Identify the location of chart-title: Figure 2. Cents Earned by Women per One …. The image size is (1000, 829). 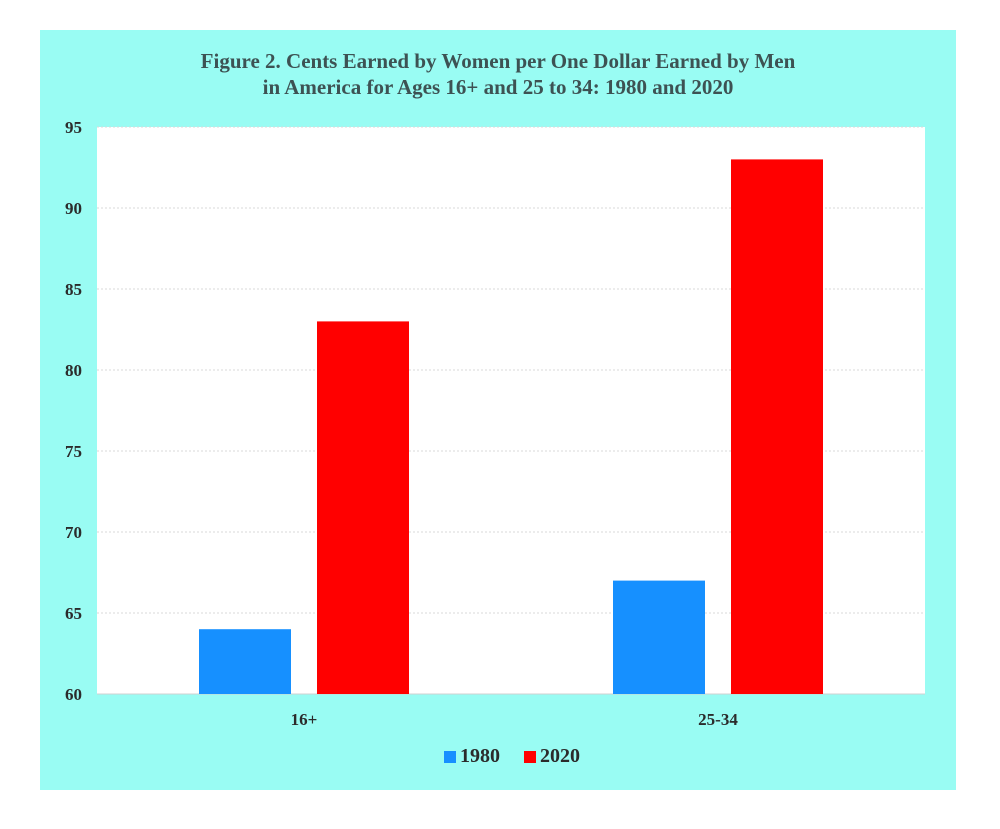
(498, 74).